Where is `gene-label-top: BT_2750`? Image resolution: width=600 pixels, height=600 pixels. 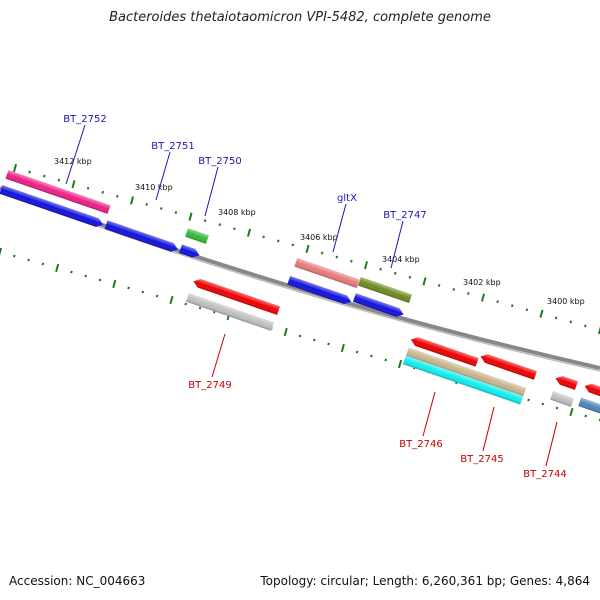
gene-label-top: BT_2750 is located at coordinates (219, 161).